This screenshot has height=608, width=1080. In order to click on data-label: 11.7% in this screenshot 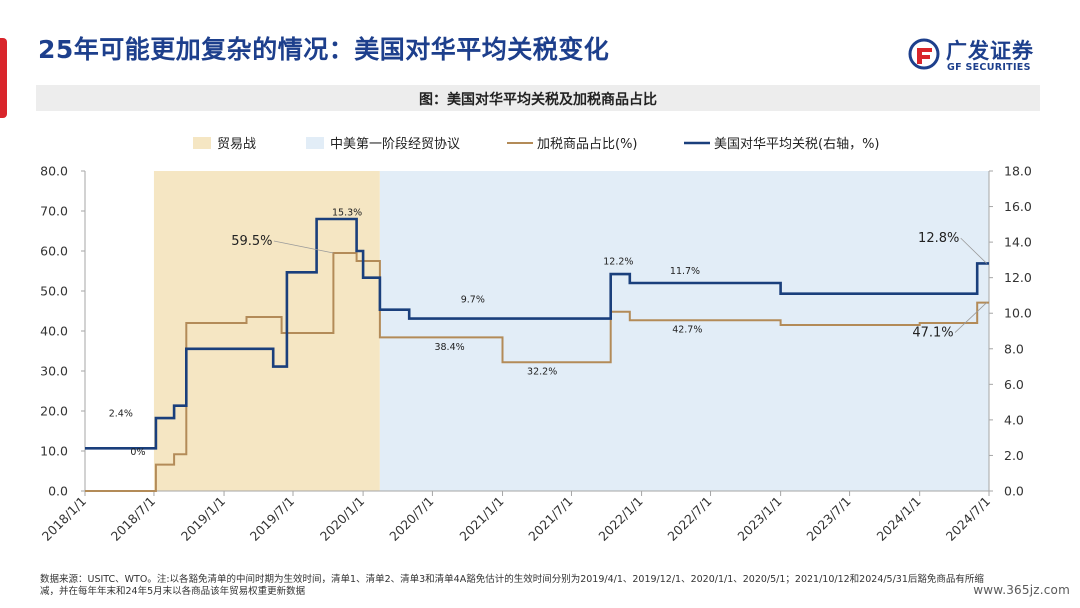, I will do `click(685, 271)`.